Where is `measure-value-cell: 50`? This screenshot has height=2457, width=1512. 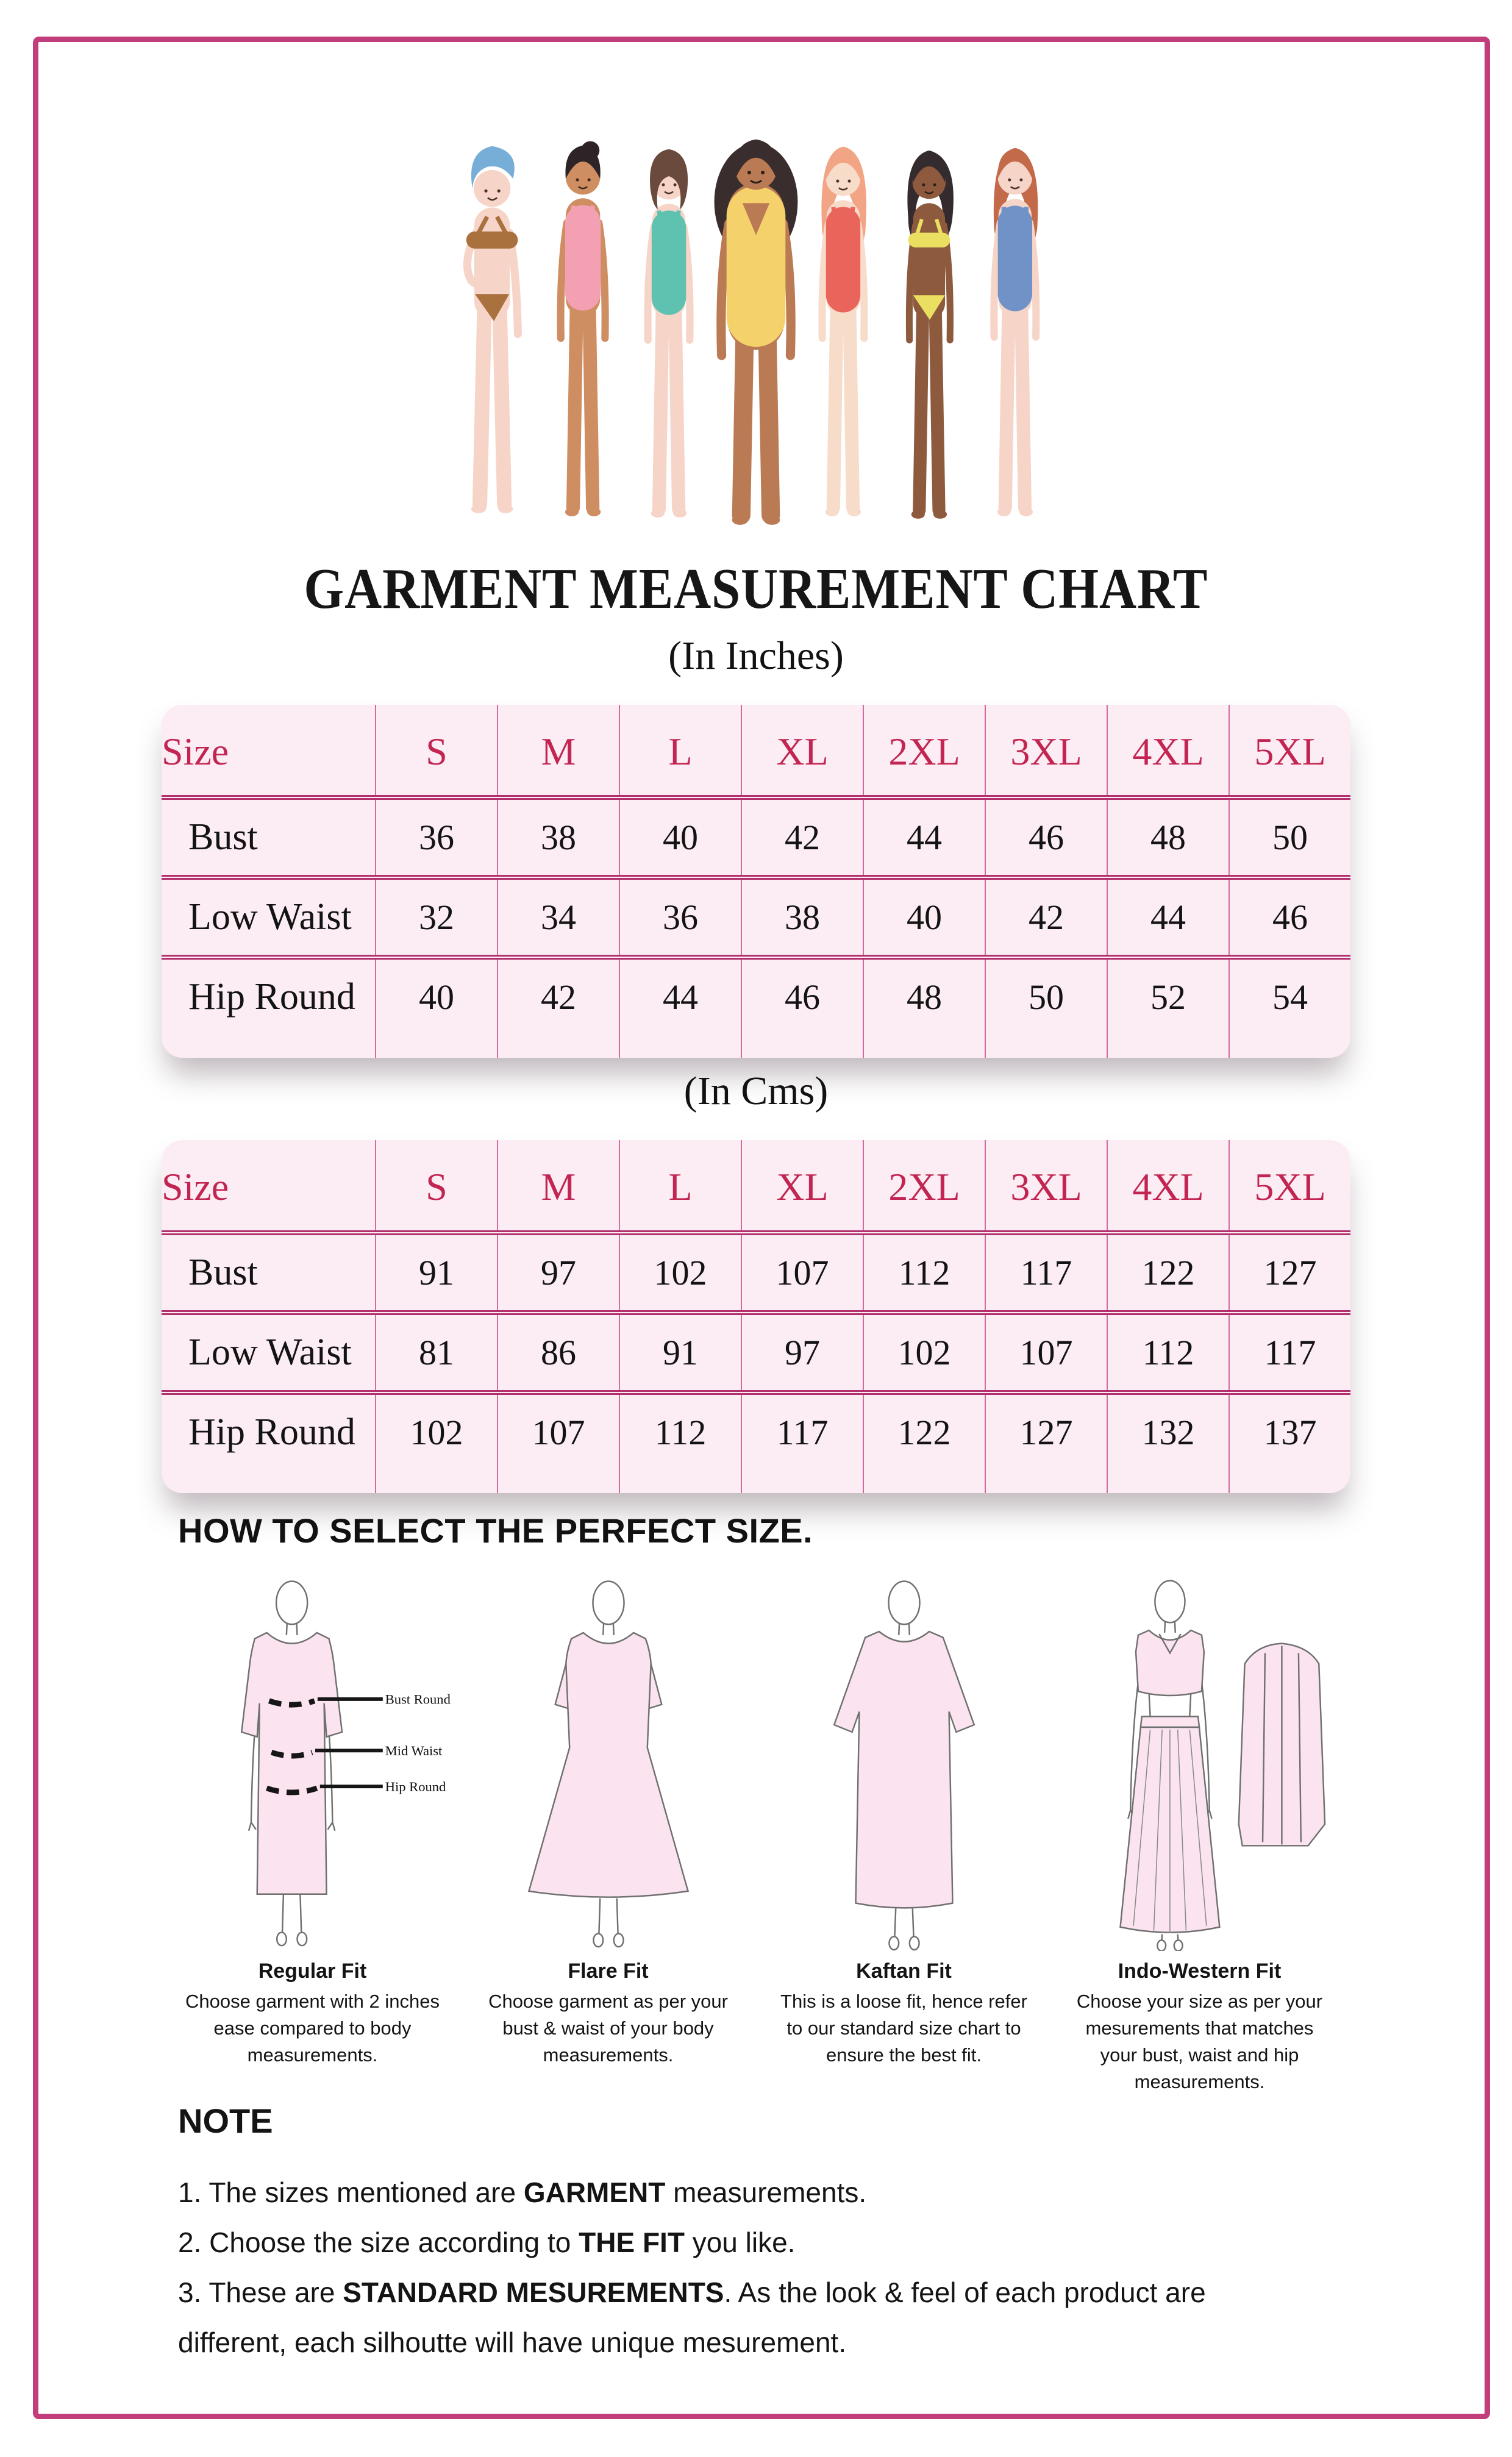
measure-value-cell: 50 is located at coordinates (1289, 837).